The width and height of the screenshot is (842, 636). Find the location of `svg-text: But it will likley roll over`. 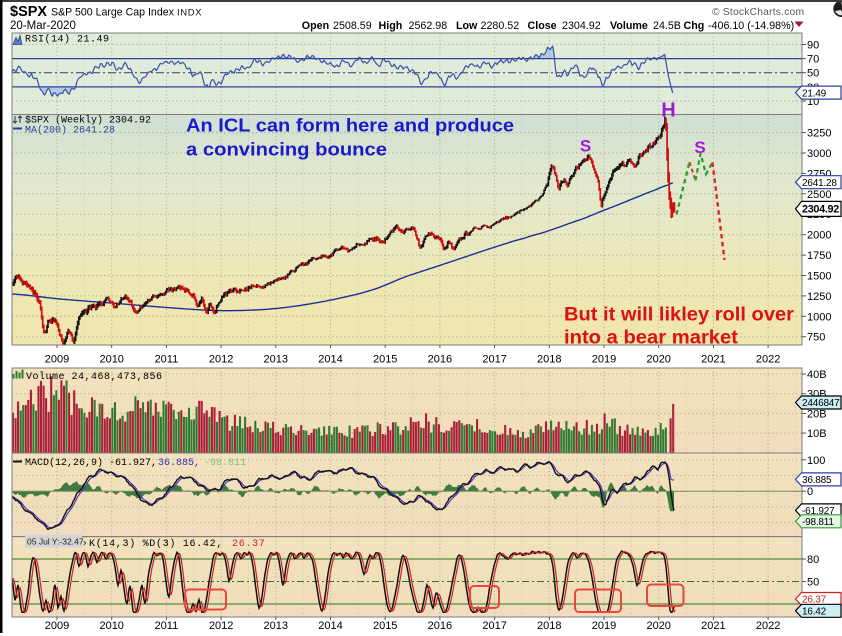

svg-text: But it will likley roll over is located at coordinates (679, 315).